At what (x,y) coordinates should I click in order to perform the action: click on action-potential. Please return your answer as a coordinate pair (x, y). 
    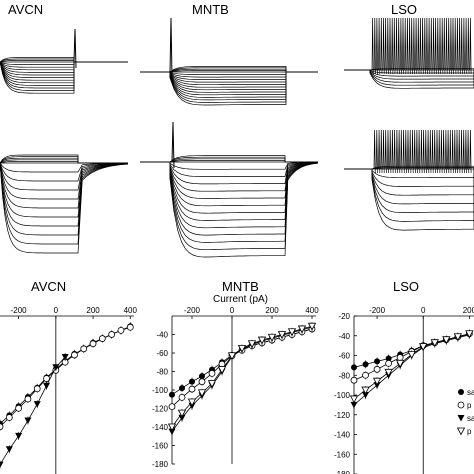
    Looking at the image, I should click on (75, 48).